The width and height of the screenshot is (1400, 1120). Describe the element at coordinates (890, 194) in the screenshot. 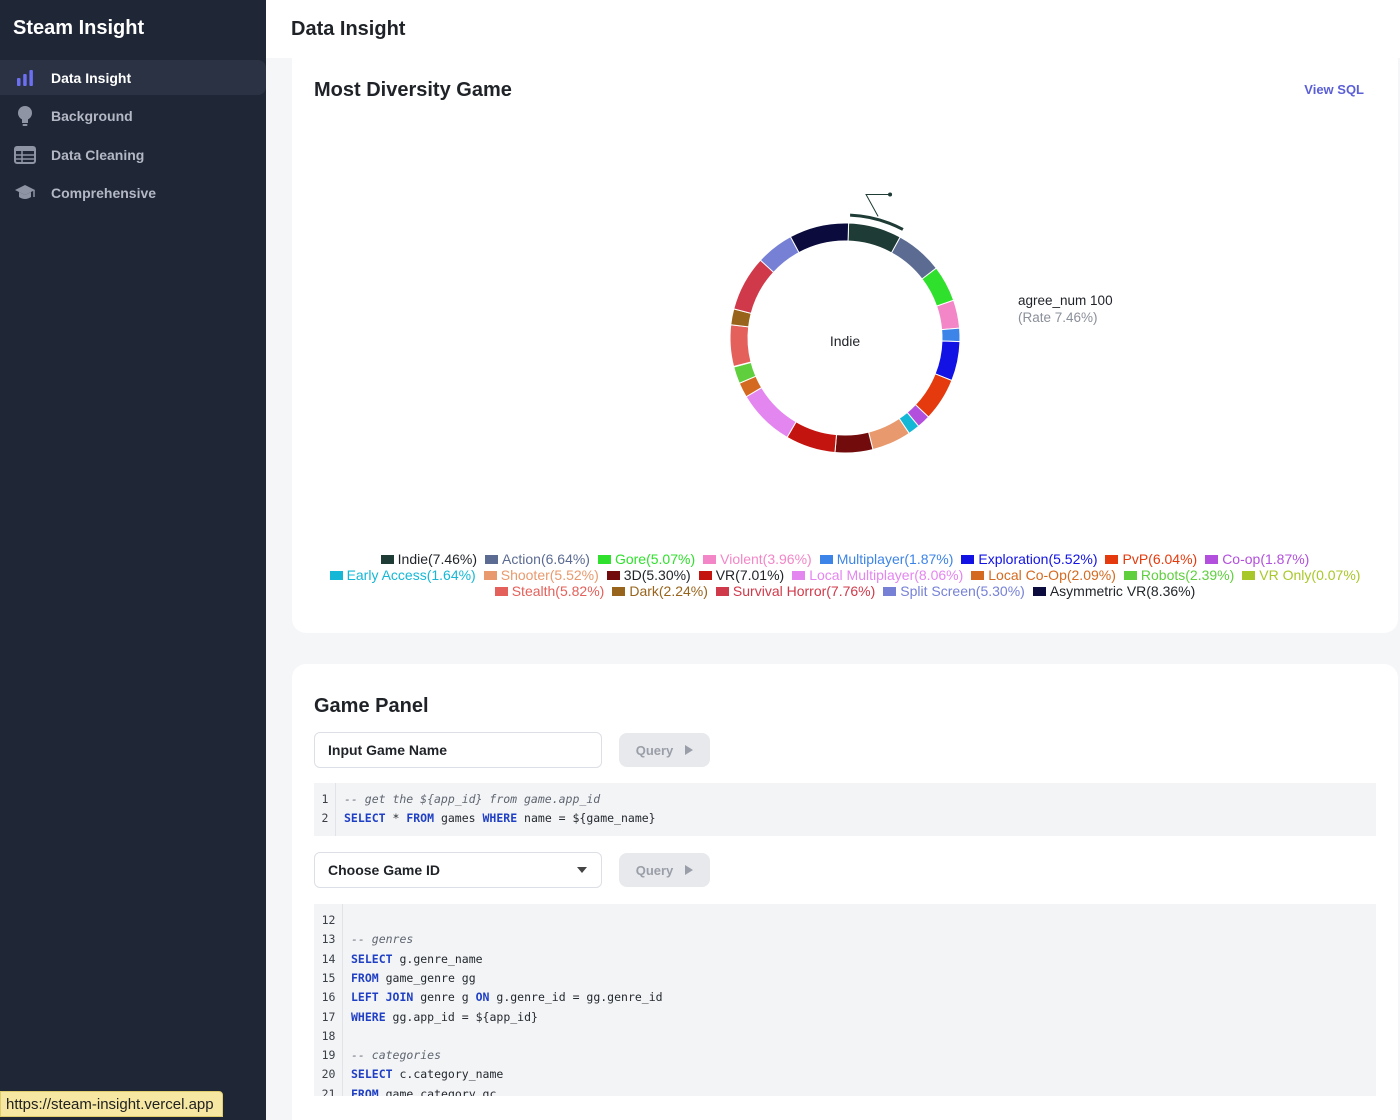

I see `tooltip-dot` at that location.